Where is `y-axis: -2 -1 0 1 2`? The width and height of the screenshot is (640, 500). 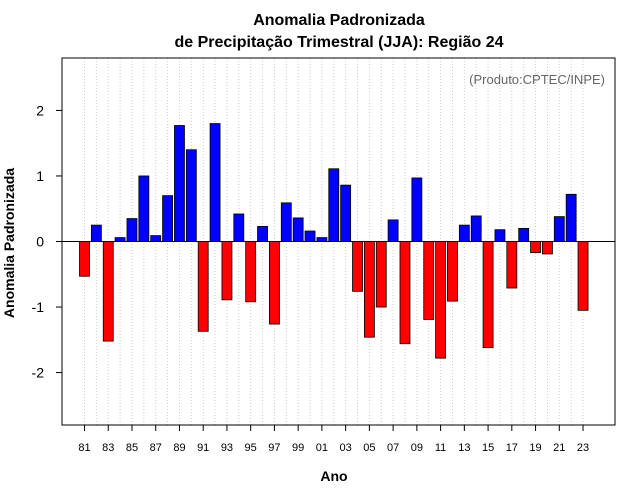 y-axis: -2 -1 0 1 2 is located at coordinates (47, 241).